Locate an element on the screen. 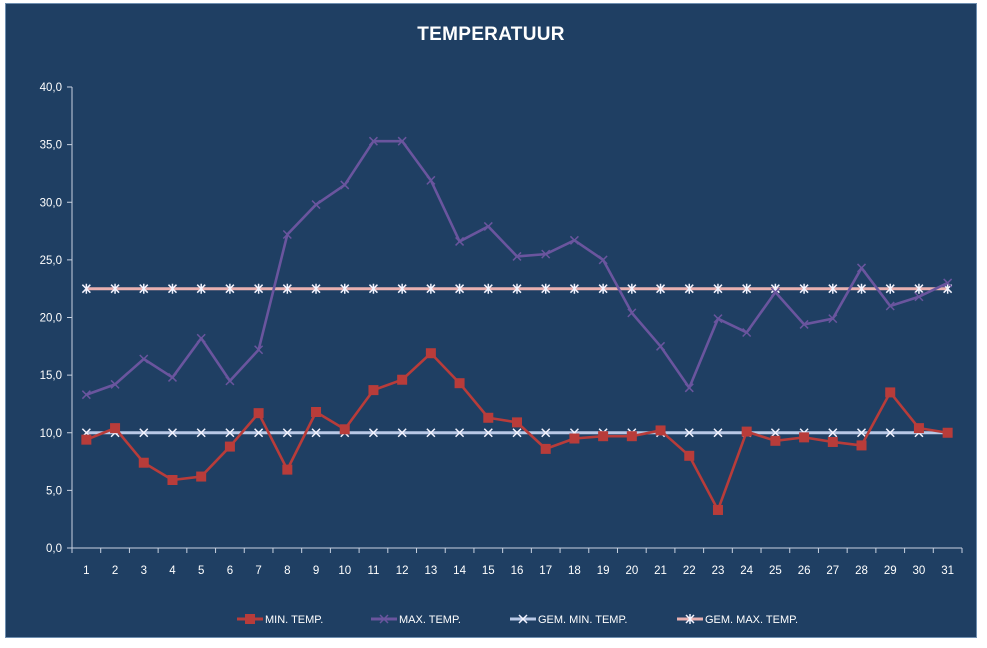  x-tick-label: 7 is located at coordinates (258, 571).